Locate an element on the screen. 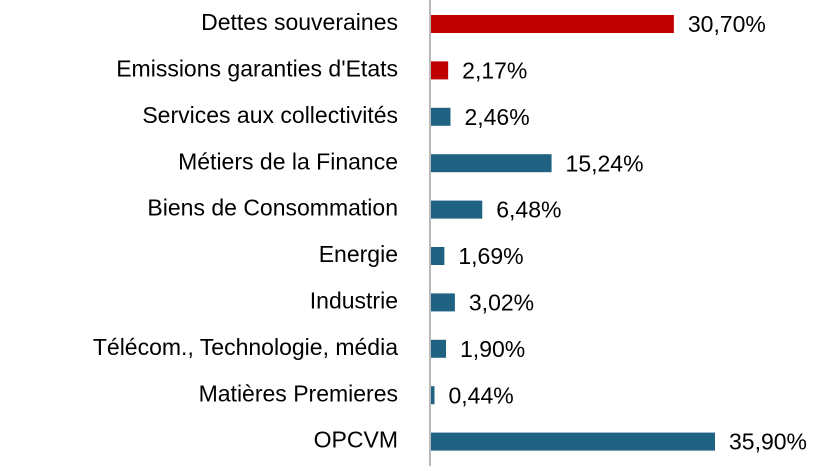 The height and width of the screenshot is (471, 820). category-label: Dettes souveraines is located at coordinates (299, 22).